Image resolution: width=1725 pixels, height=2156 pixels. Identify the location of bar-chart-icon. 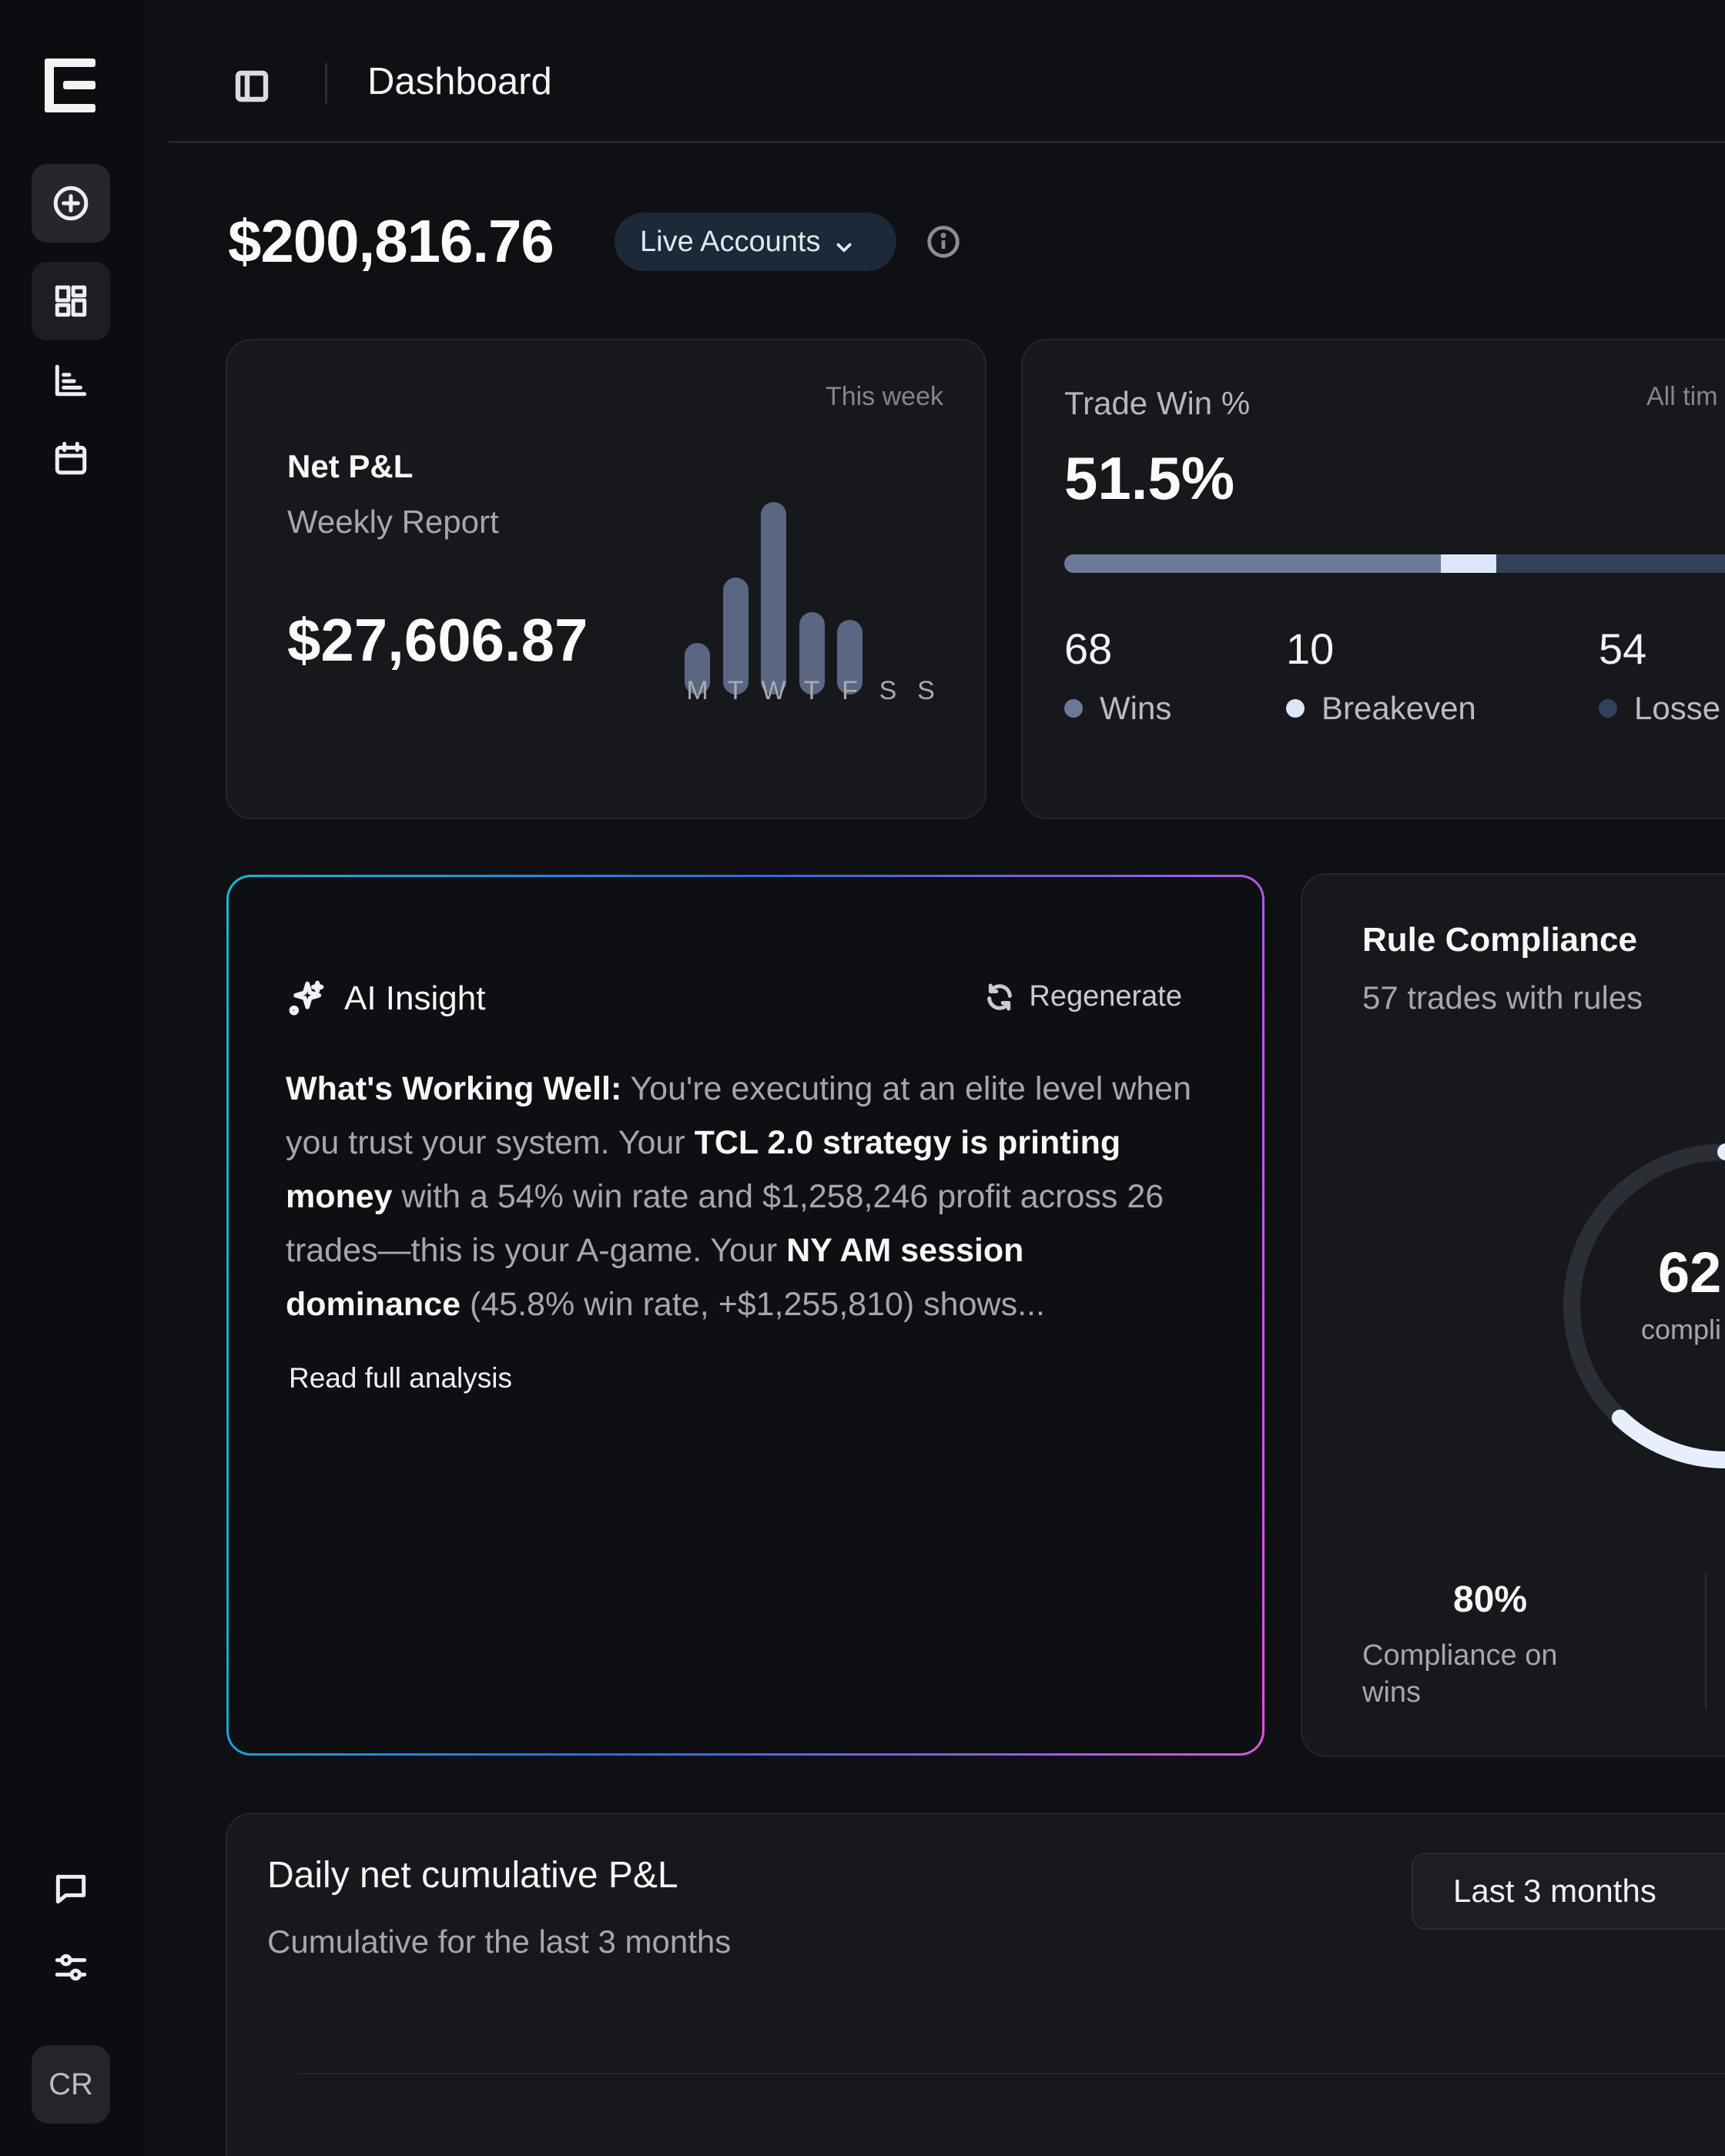
(71, 380).